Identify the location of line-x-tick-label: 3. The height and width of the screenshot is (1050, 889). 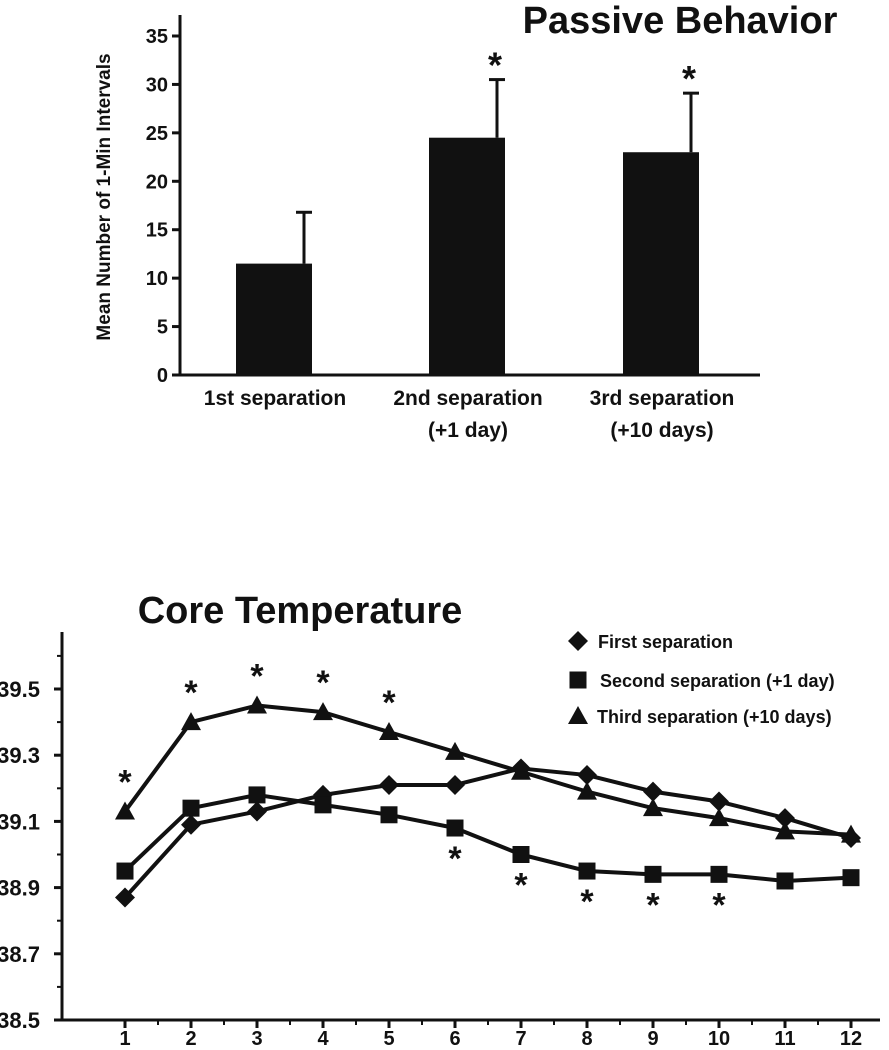
(256, 1039).